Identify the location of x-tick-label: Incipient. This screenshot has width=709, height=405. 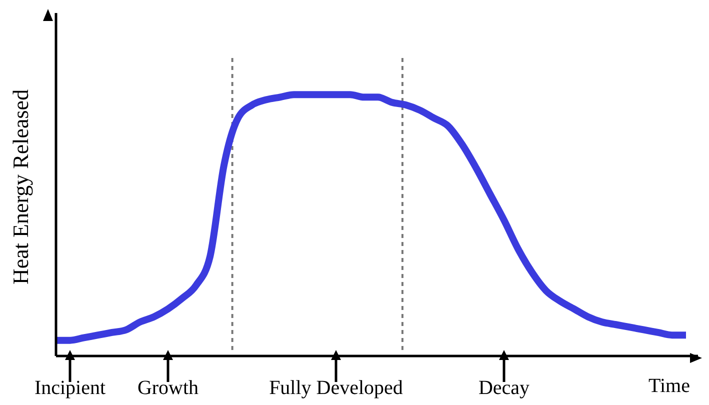
(70, 388).